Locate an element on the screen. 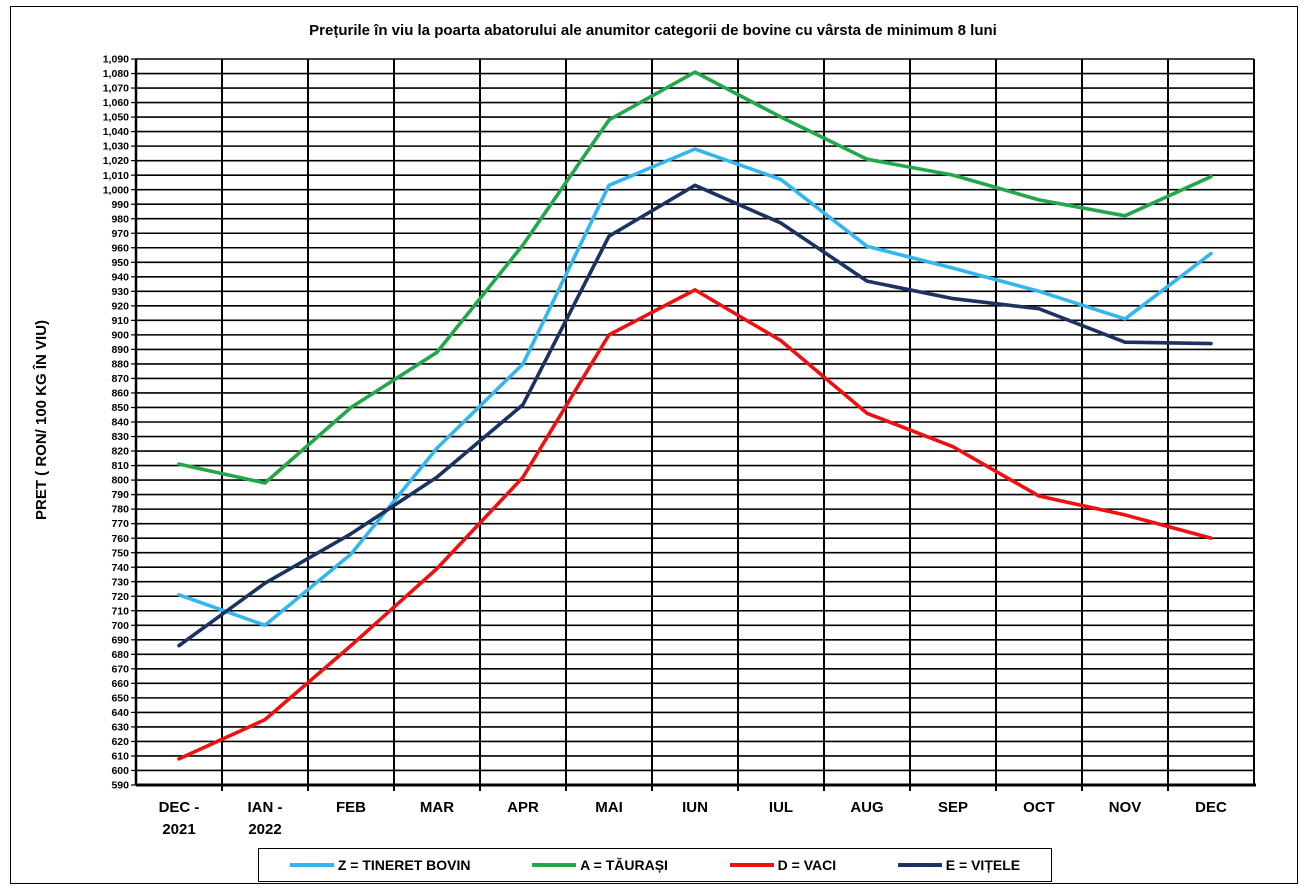 The image size is (1306, 888). y-tick-label: 910 is located at coordinates (120, 321).